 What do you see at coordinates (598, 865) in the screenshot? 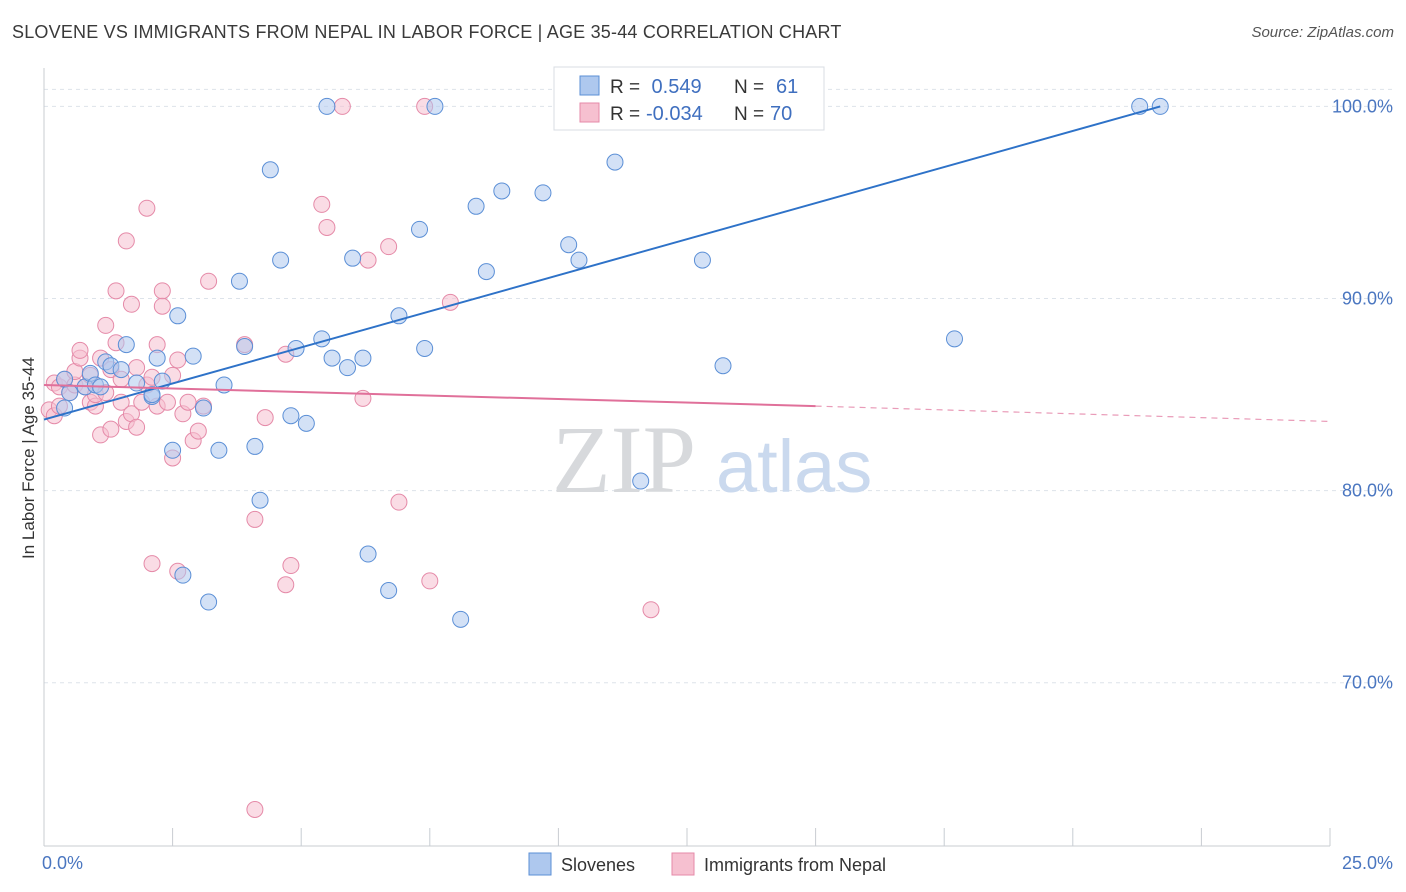
I see `series-legend-blue-label: Slovenes` at bounding box center [598, 865].